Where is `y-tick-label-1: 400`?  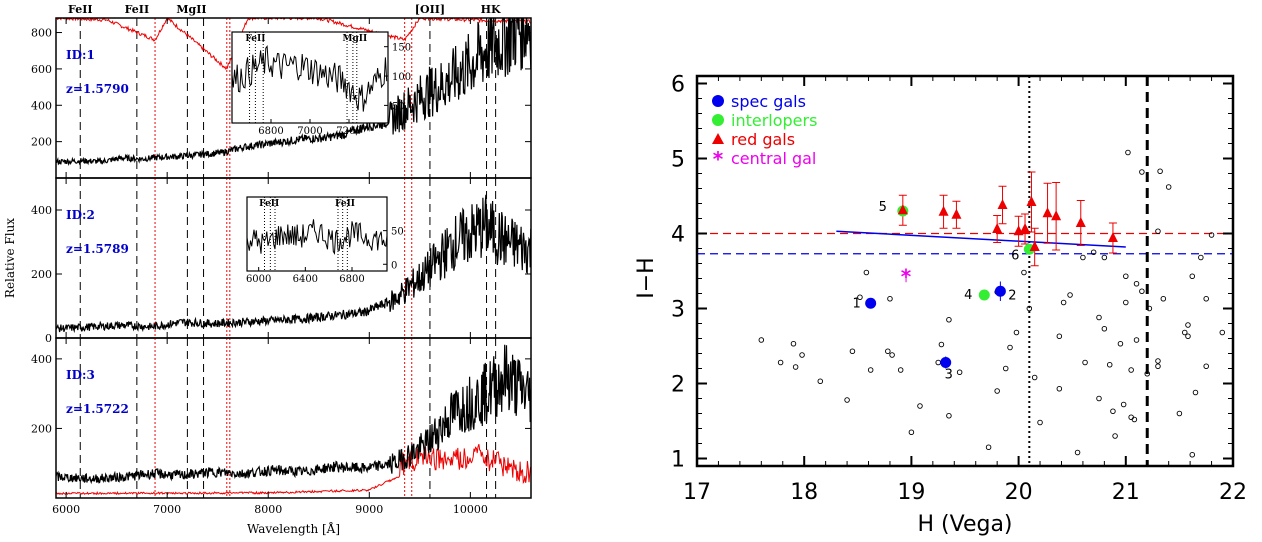 y-tick-label-1: 400 is located at coordinates (41, 359).